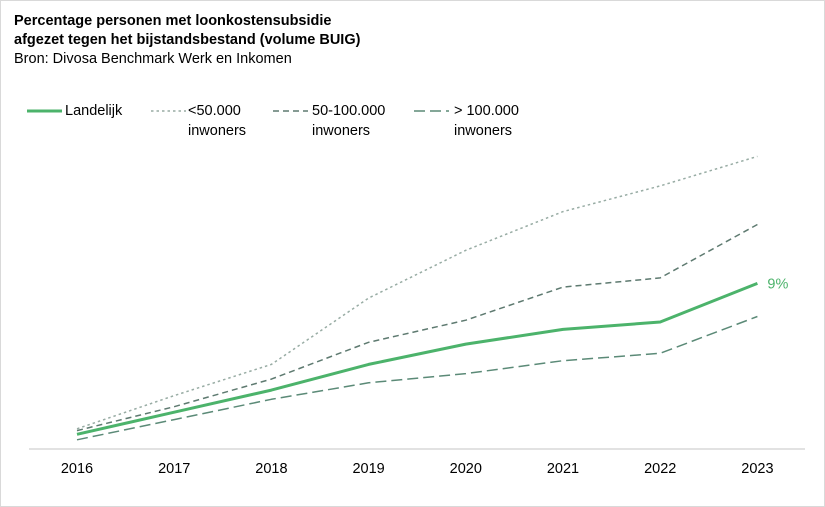  Describe the element at coordinates (563, 469) in the screenshot. I see `x-tick-label-2021: 2021` at that location.